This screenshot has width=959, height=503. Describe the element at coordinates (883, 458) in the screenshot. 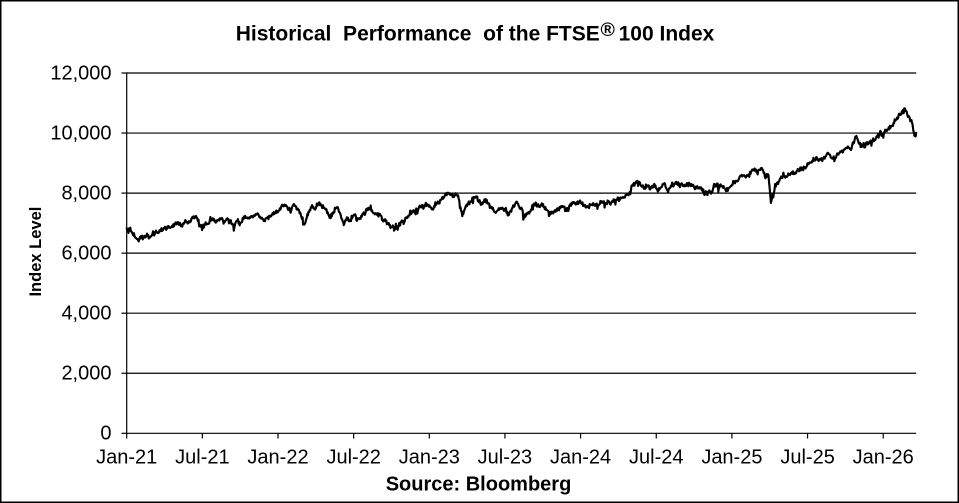

I see `svg-text: Jan-26` at that location.